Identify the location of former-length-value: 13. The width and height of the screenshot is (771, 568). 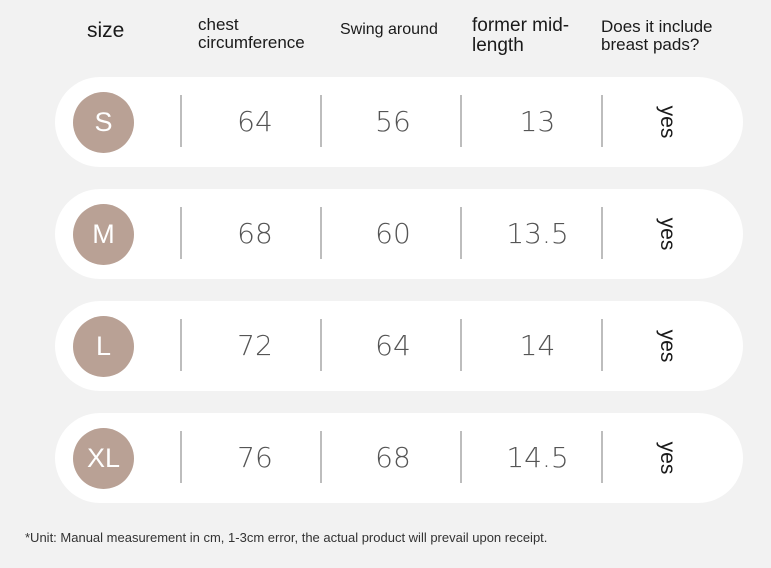
(537, 121).